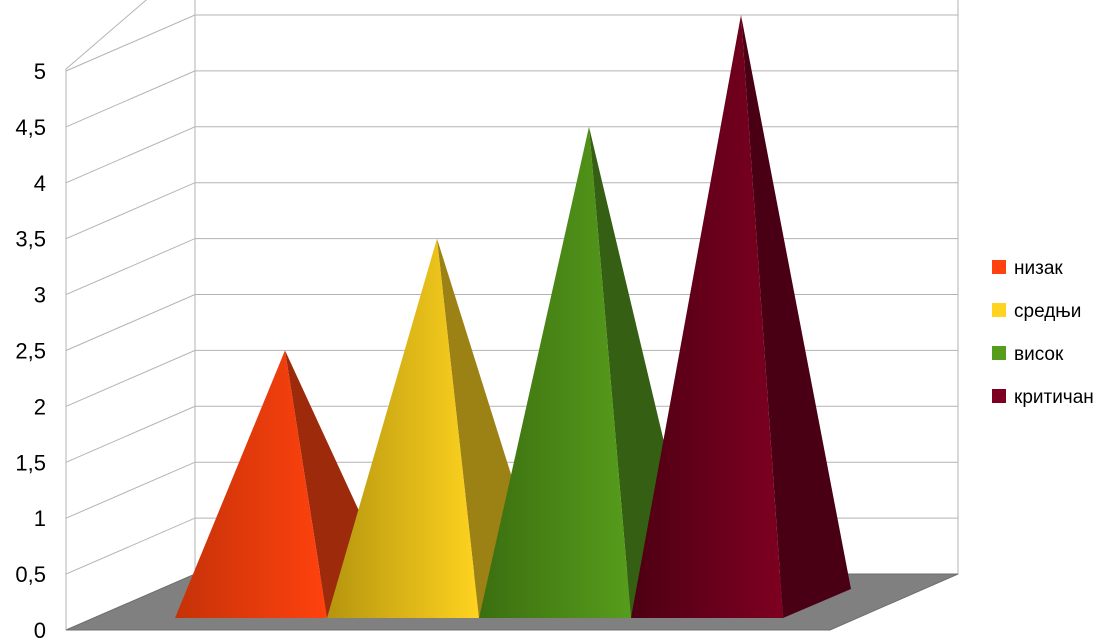  Describe the element at coordinates (30, 127) in the screenshot. I see `y-tick-label: 4,5` at that location.